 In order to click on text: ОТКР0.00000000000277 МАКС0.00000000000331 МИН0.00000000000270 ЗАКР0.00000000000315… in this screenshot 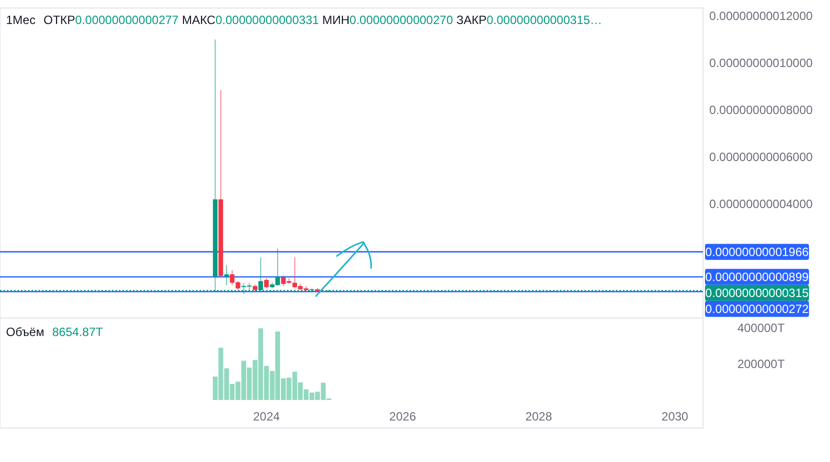, I will do `click(322, 20)`.